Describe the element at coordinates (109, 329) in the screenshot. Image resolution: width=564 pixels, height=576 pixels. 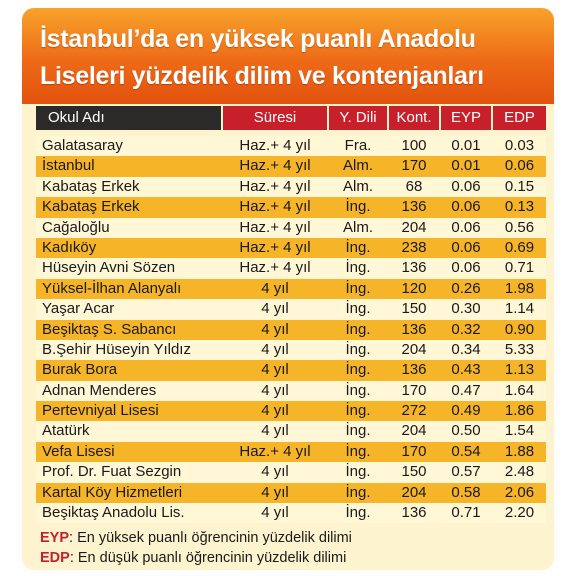
I see `cell-school-name: Beşiktaş S. Sabancı` at that location.